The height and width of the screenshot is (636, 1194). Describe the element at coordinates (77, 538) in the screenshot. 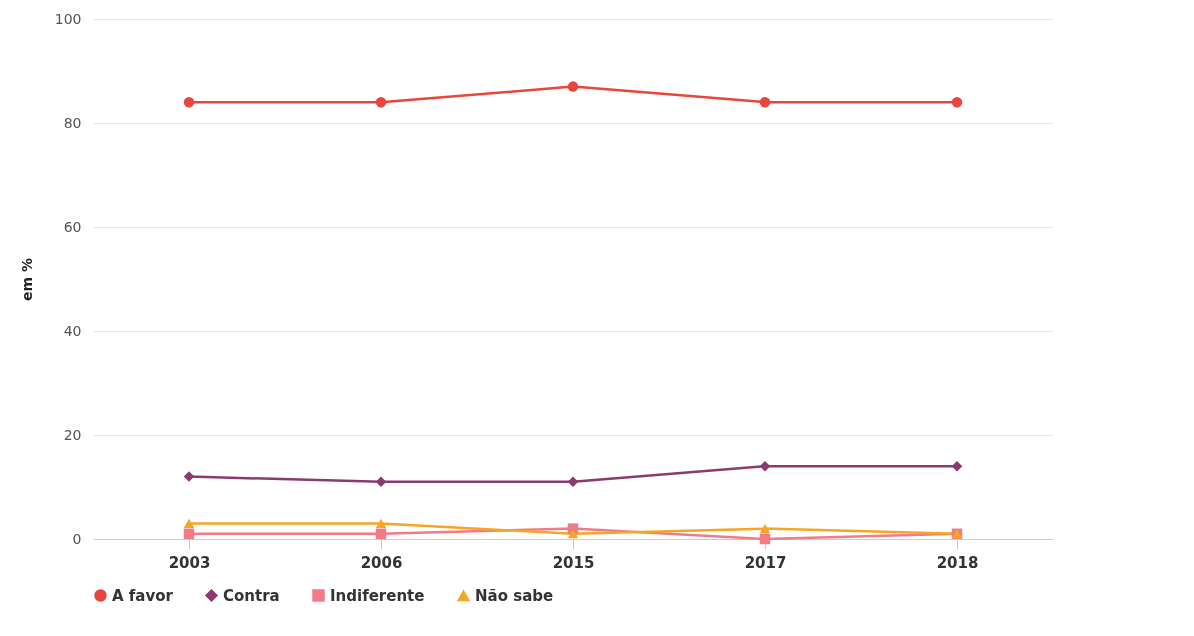

I see `y-tick-label: 0` at that location.